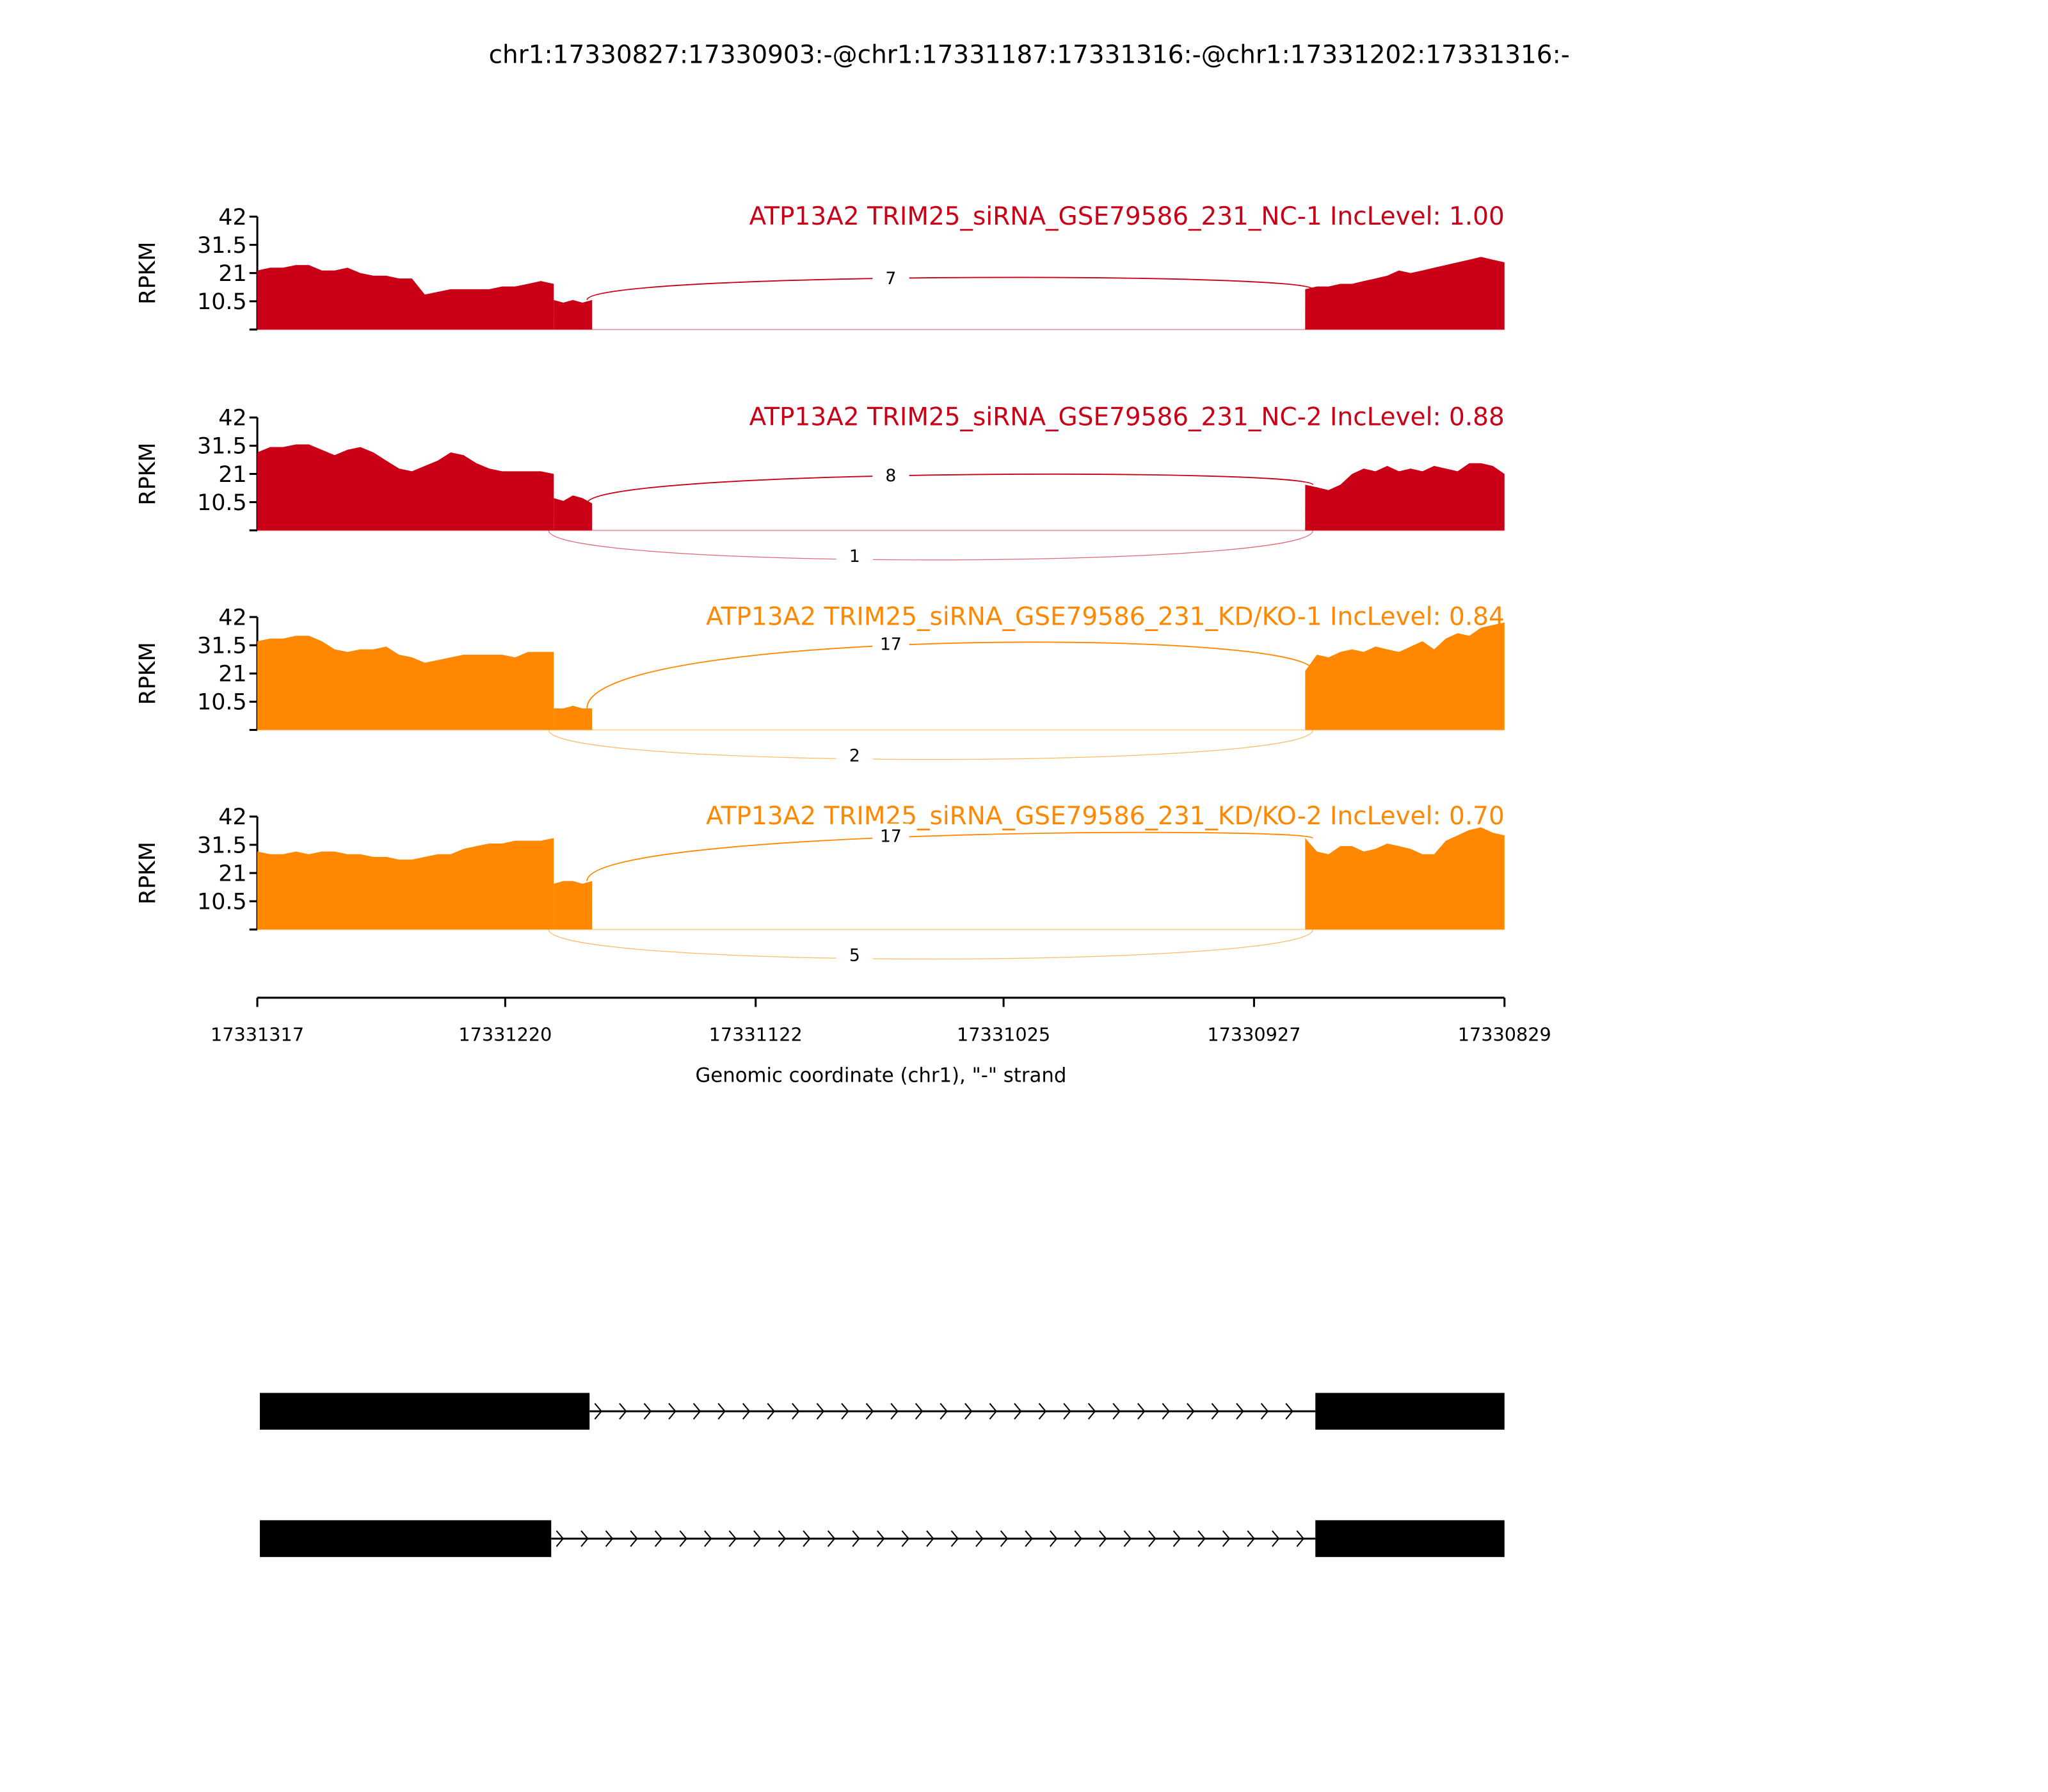 This screenshot has width=2048, height=1792. What do you see at coordinates (505, 1035) in the screenshot?
I see `x-tick-label: 17331220` at bounding box center [505, 1035].